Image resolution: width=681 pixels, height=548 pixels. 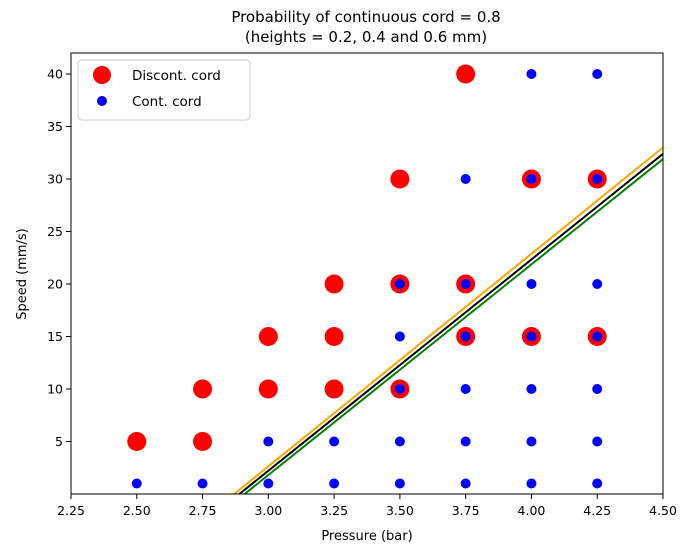 What do you see at coordinates (55, 389) in the screenshot?
I see `y-tick-label: 10` at bounding box center [55, 389].